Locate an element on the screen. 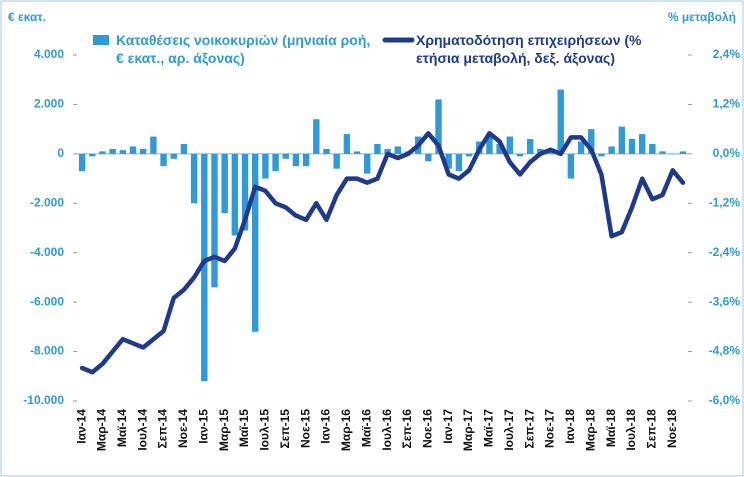 This screenshot has width=744, height=477. x-tick-label: Μαϊ-17 is located at coordinates (489, 428).